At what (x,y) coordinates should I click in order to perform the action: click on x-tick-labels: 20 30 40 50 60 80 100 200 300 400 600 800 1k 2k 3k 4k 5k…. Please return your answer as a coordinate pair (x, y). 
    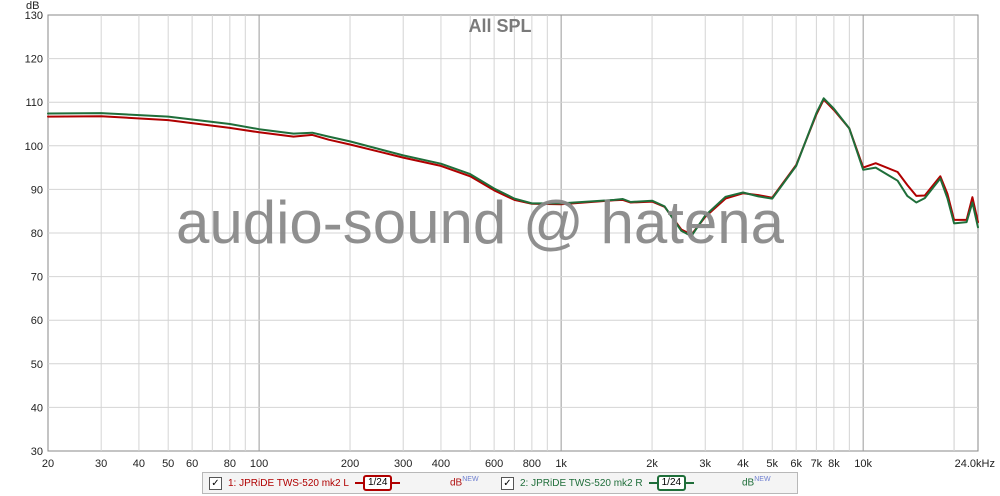
    Looking at the image, I should click on (518, 464).